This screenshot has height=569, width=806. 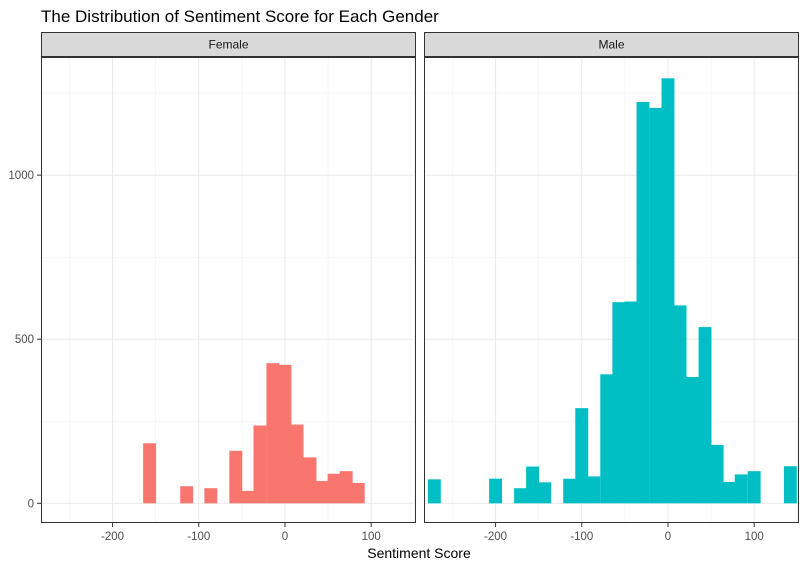 What do you see at coordinates (419, 553) in the screenshot?
I see `x-axis-title: Sentiment Score` at bounding box center [419, 553].